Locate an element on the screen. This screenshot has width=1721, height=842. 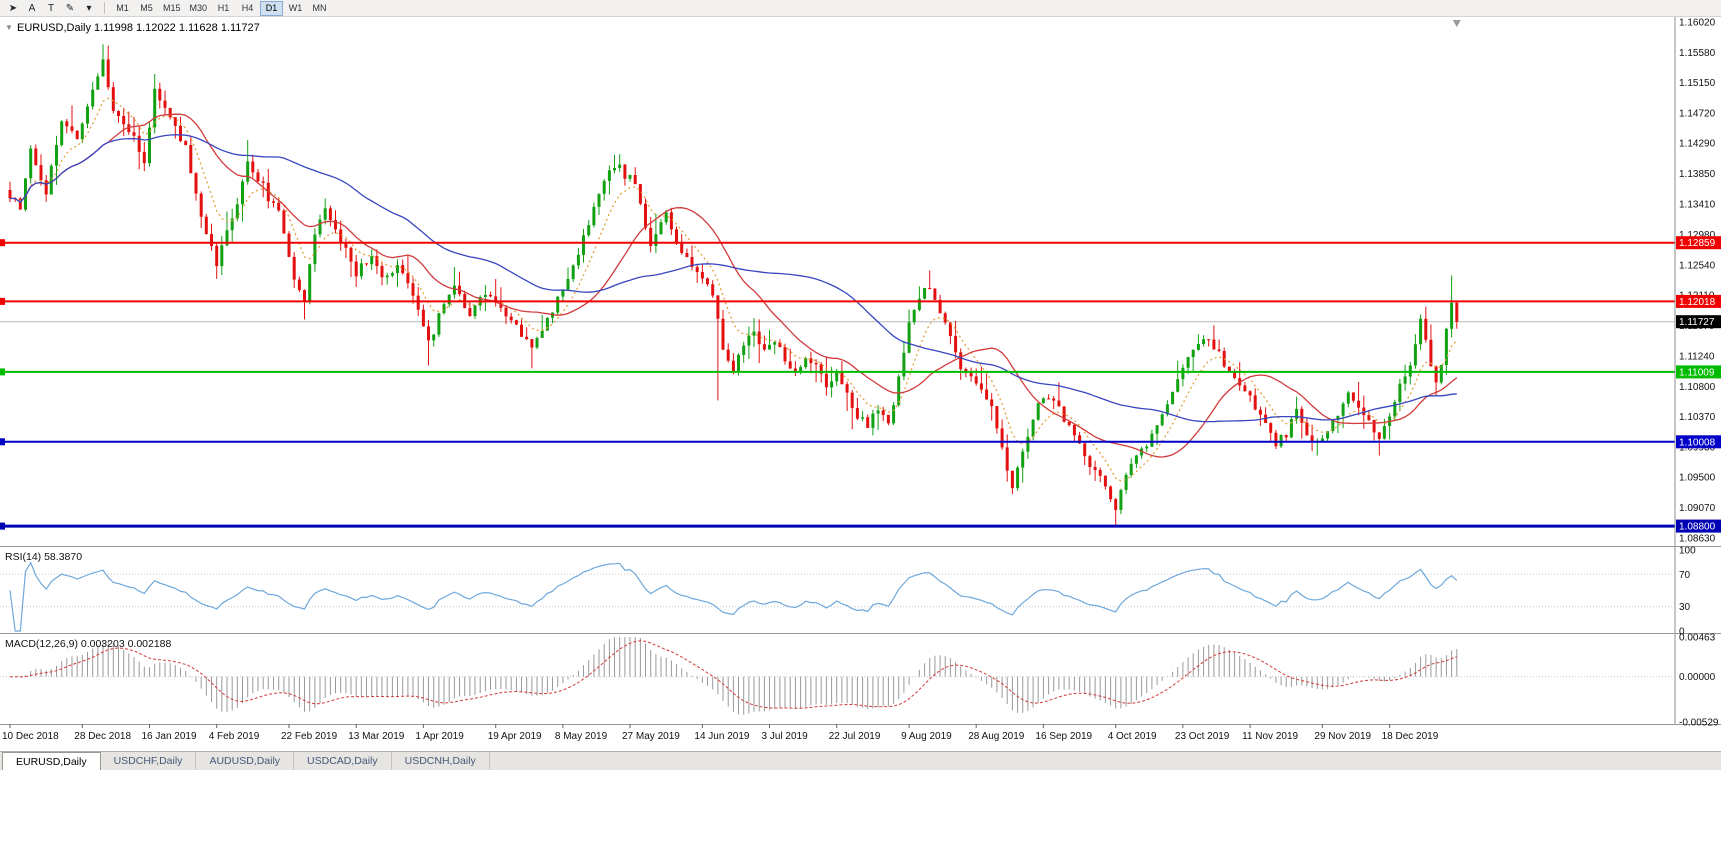
svg-text: 0.00463 is located at coordinates (1697, 638).